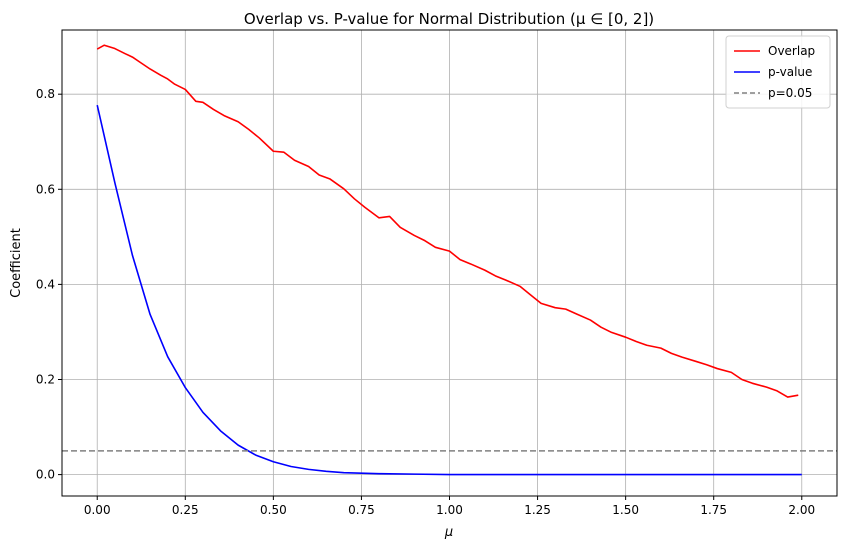 Image resolution: width=846 pixels, height=554 pixels. I want to click on y-tick-label: 0.2, so click(45, 380).